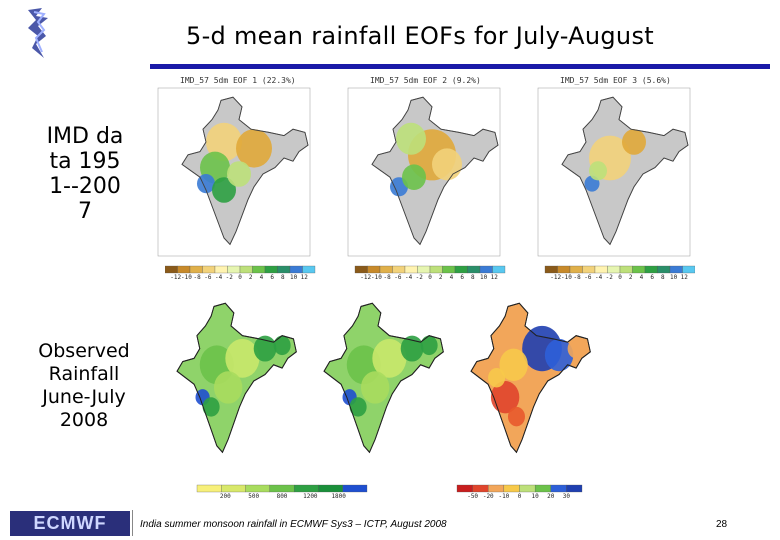  I want to click on eof-panel-title: IMD_57 5dm EOF 3 (5.6%), so click(615, 80).